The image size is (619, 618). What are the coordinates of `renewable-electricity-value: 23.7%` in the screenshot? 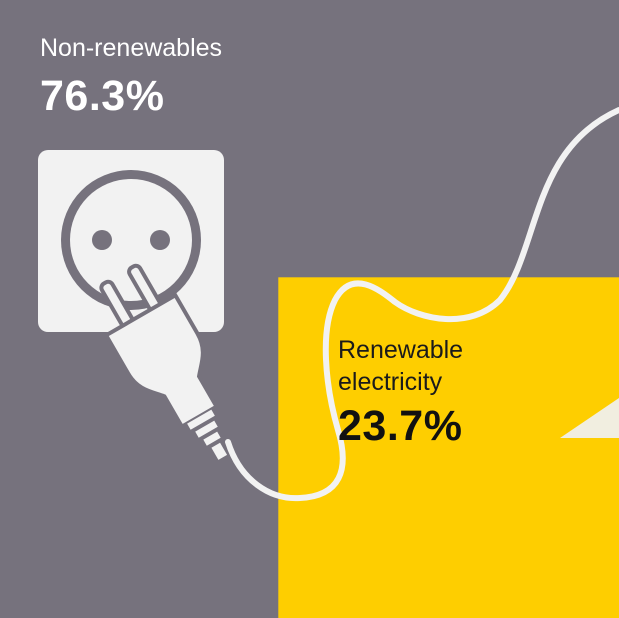 It's located at (400, 426).